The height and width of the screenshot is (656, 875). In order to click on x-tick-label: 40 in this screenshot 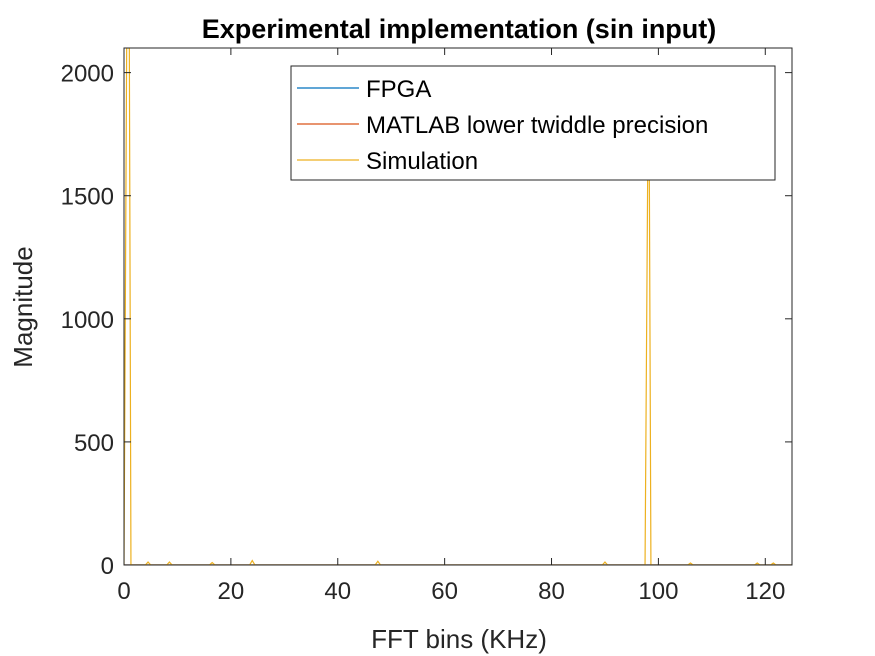, I will do `click(337, 591)`.